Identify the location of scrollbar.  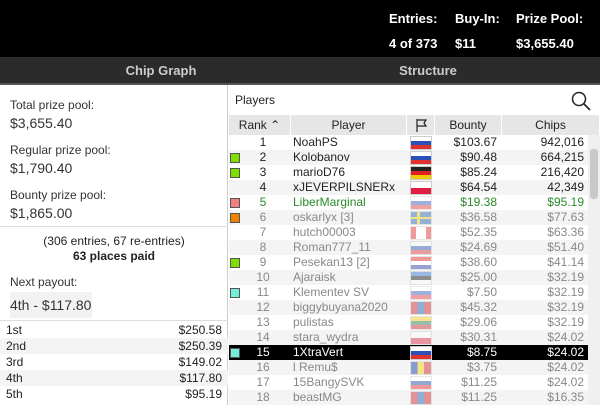
(594, 270).